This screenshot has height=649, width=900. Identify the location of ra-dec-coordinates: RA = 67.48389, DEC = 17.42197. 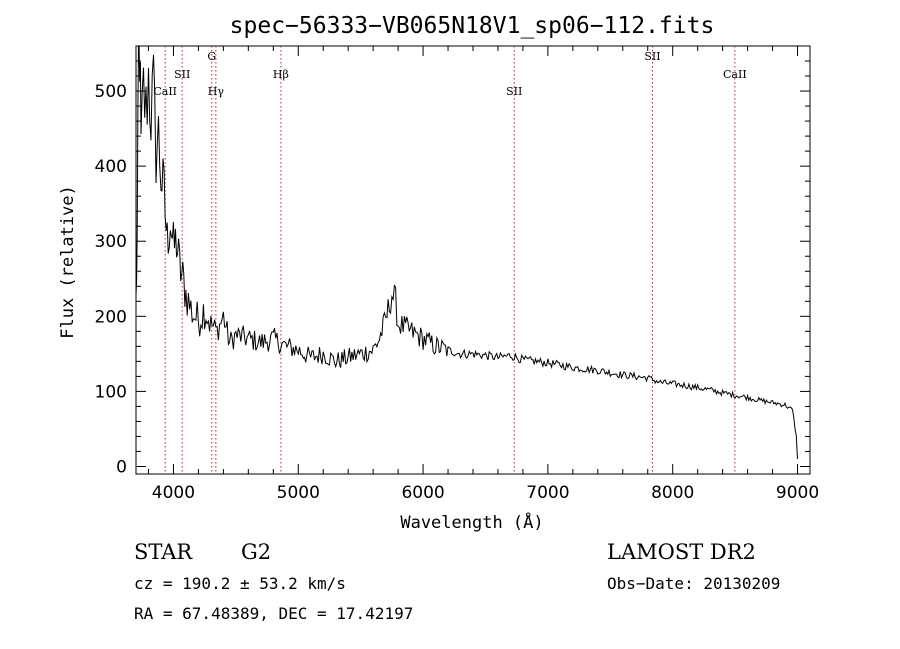
(273, 613).